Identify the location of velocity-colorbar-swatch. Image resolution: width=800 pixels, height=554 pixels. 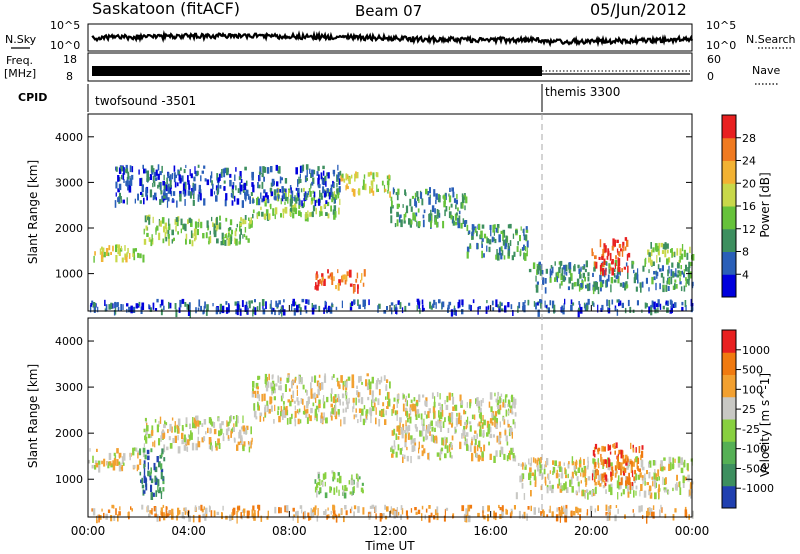
(729, 497).